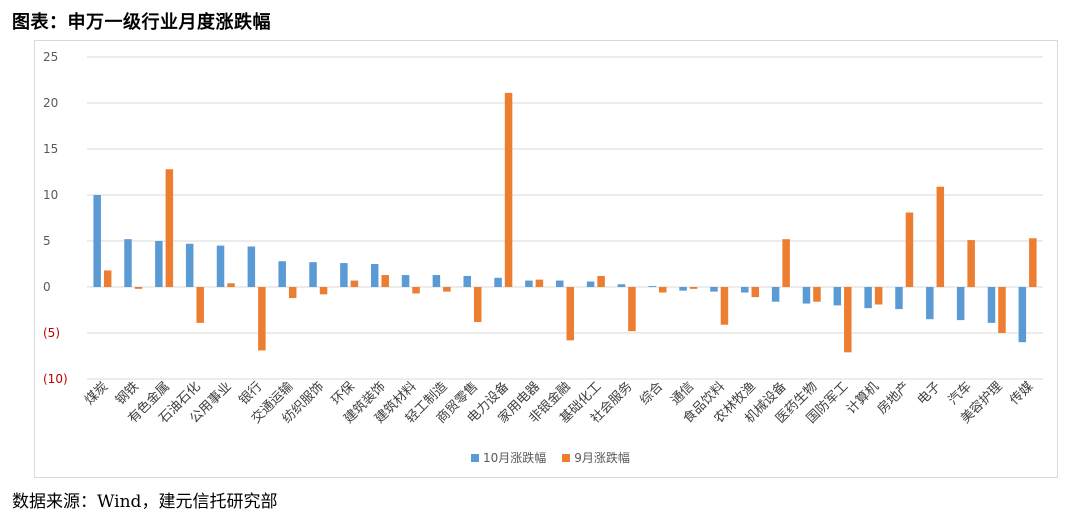  I want to click on legend-swatch-sep, so click(566, 457).